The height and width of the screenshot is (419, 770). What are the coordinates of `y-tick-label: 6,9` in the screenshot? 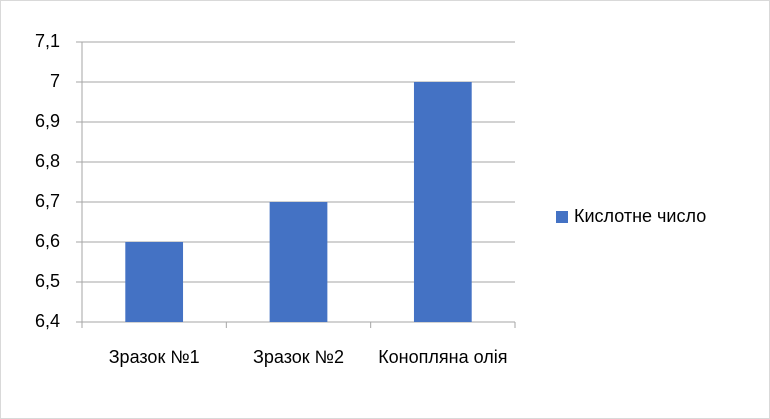 It's located at (47, 121).